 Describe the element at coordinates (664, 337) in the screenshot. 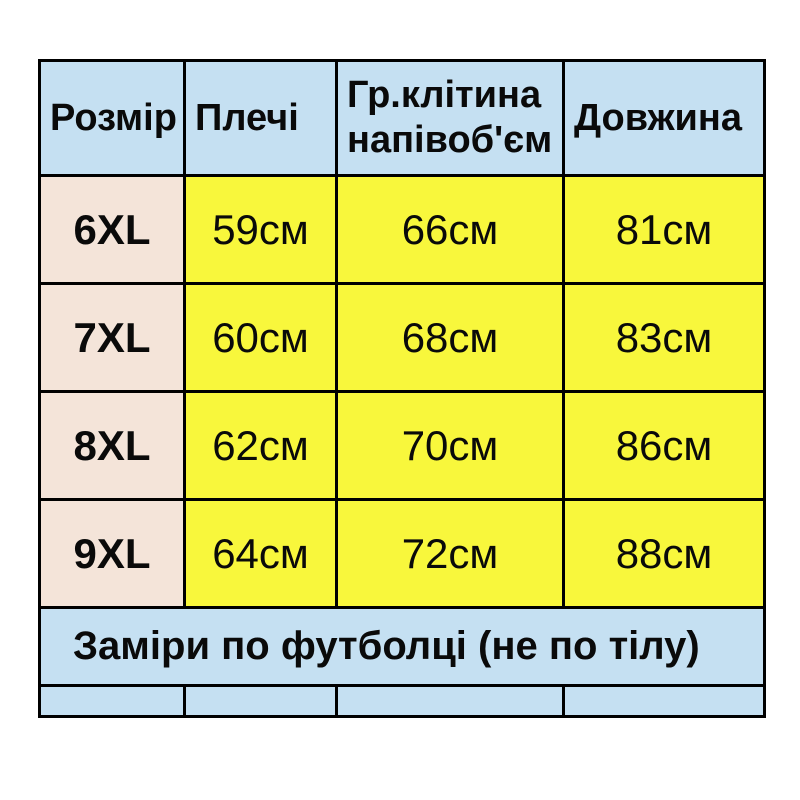

I see `length-value: 83см` at that location.